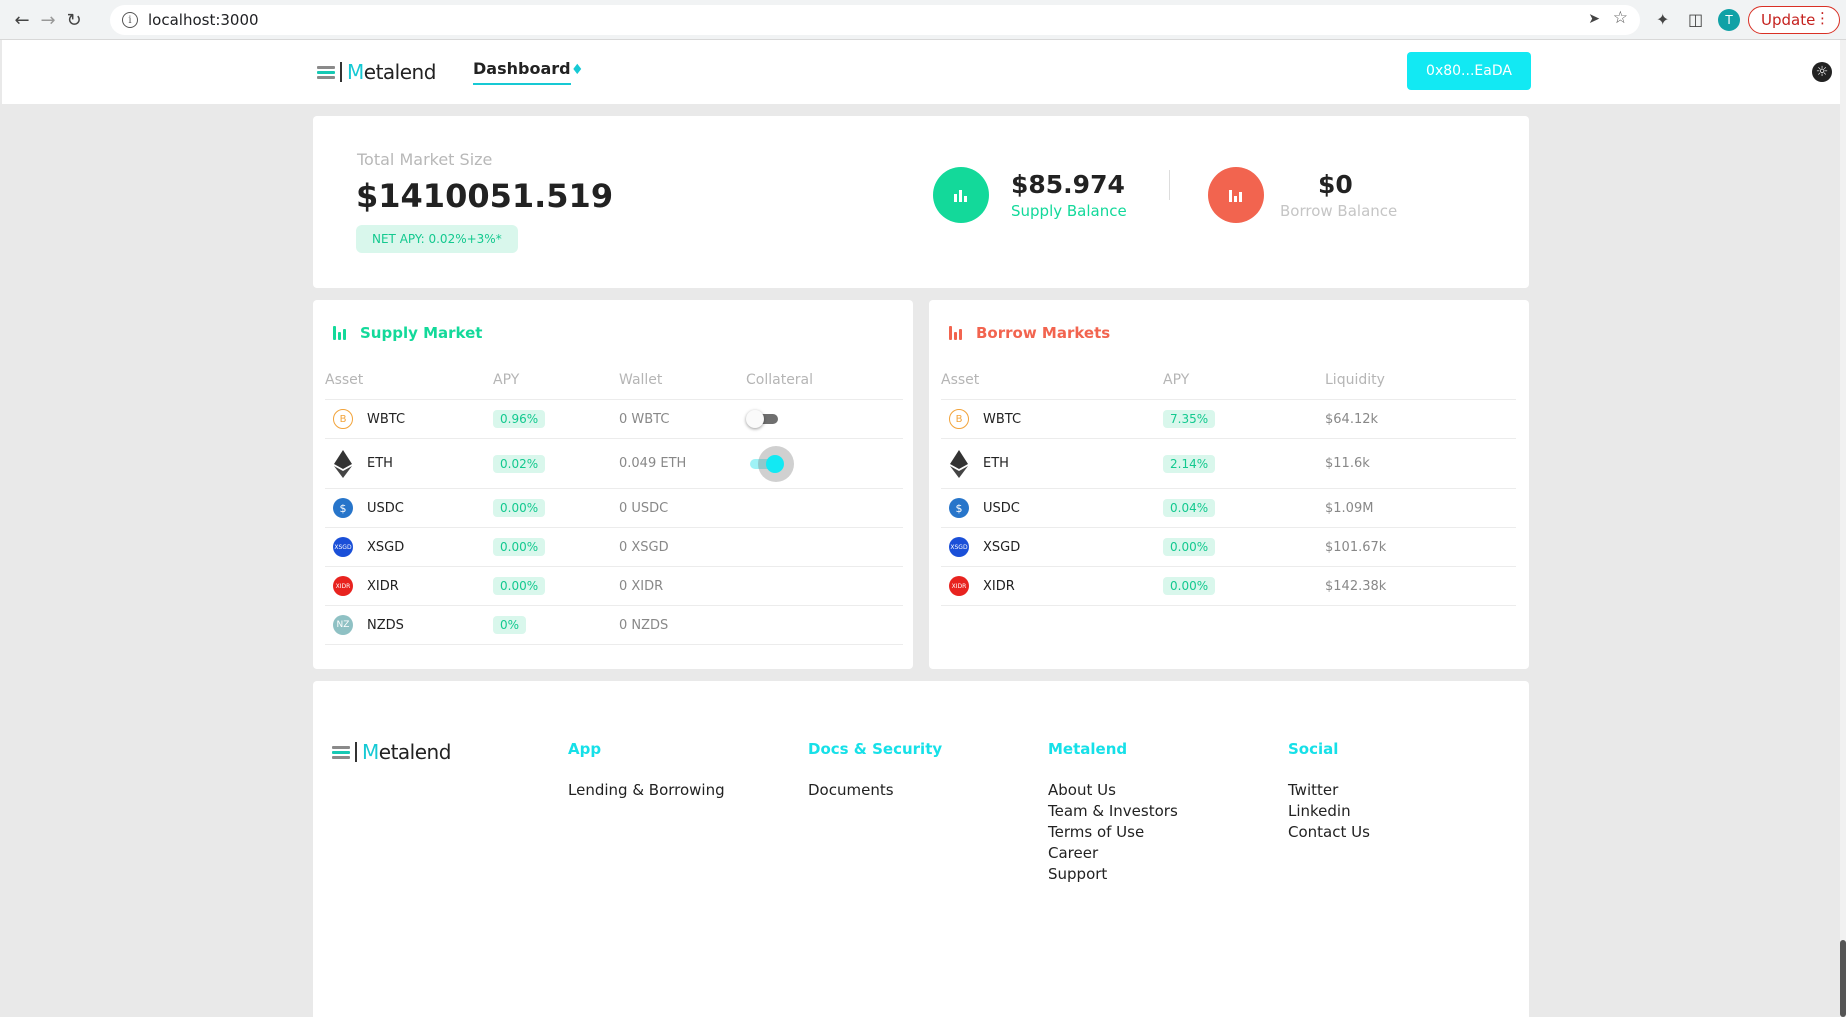 Image resolution: width=1846 pixels, height=1017 pixels. I want to click on footer-link-contact: Contact Us, so click(1329, 832).